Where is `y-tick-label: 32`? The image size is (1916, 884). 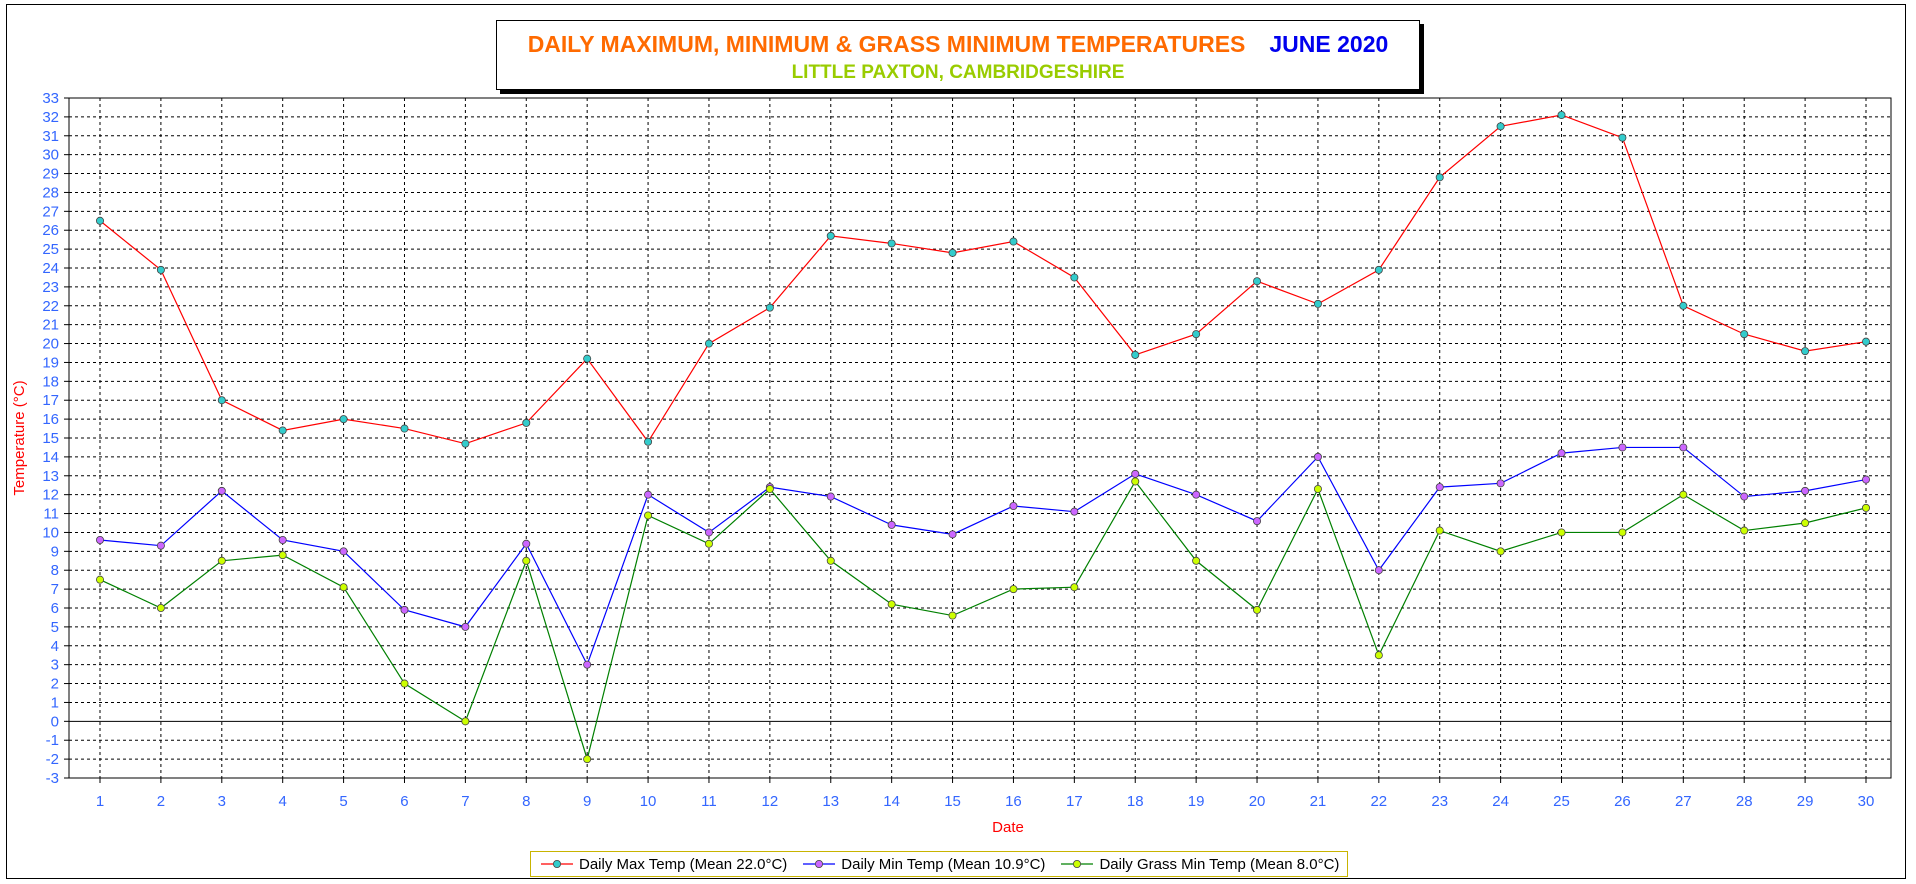
y-tick-label: 32 is located at coordinates (50, 117).